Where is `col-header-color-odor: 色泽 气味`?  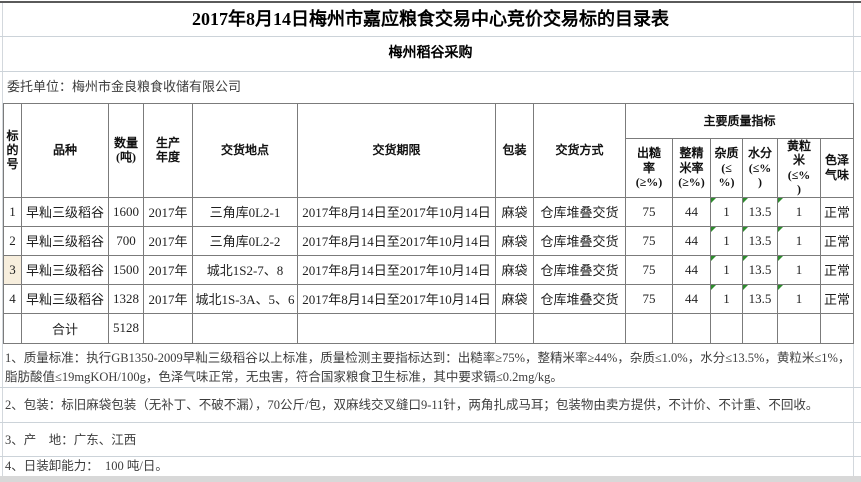 col-header-color-odor: 色泽 气味 is located at coordinates (837, 168).